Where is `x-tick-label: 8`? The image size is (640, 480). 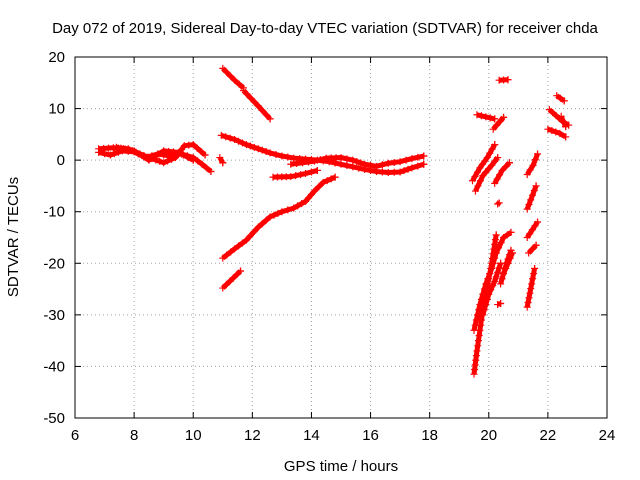 x-tick-label: 8 is located at coordinates (134, 435).